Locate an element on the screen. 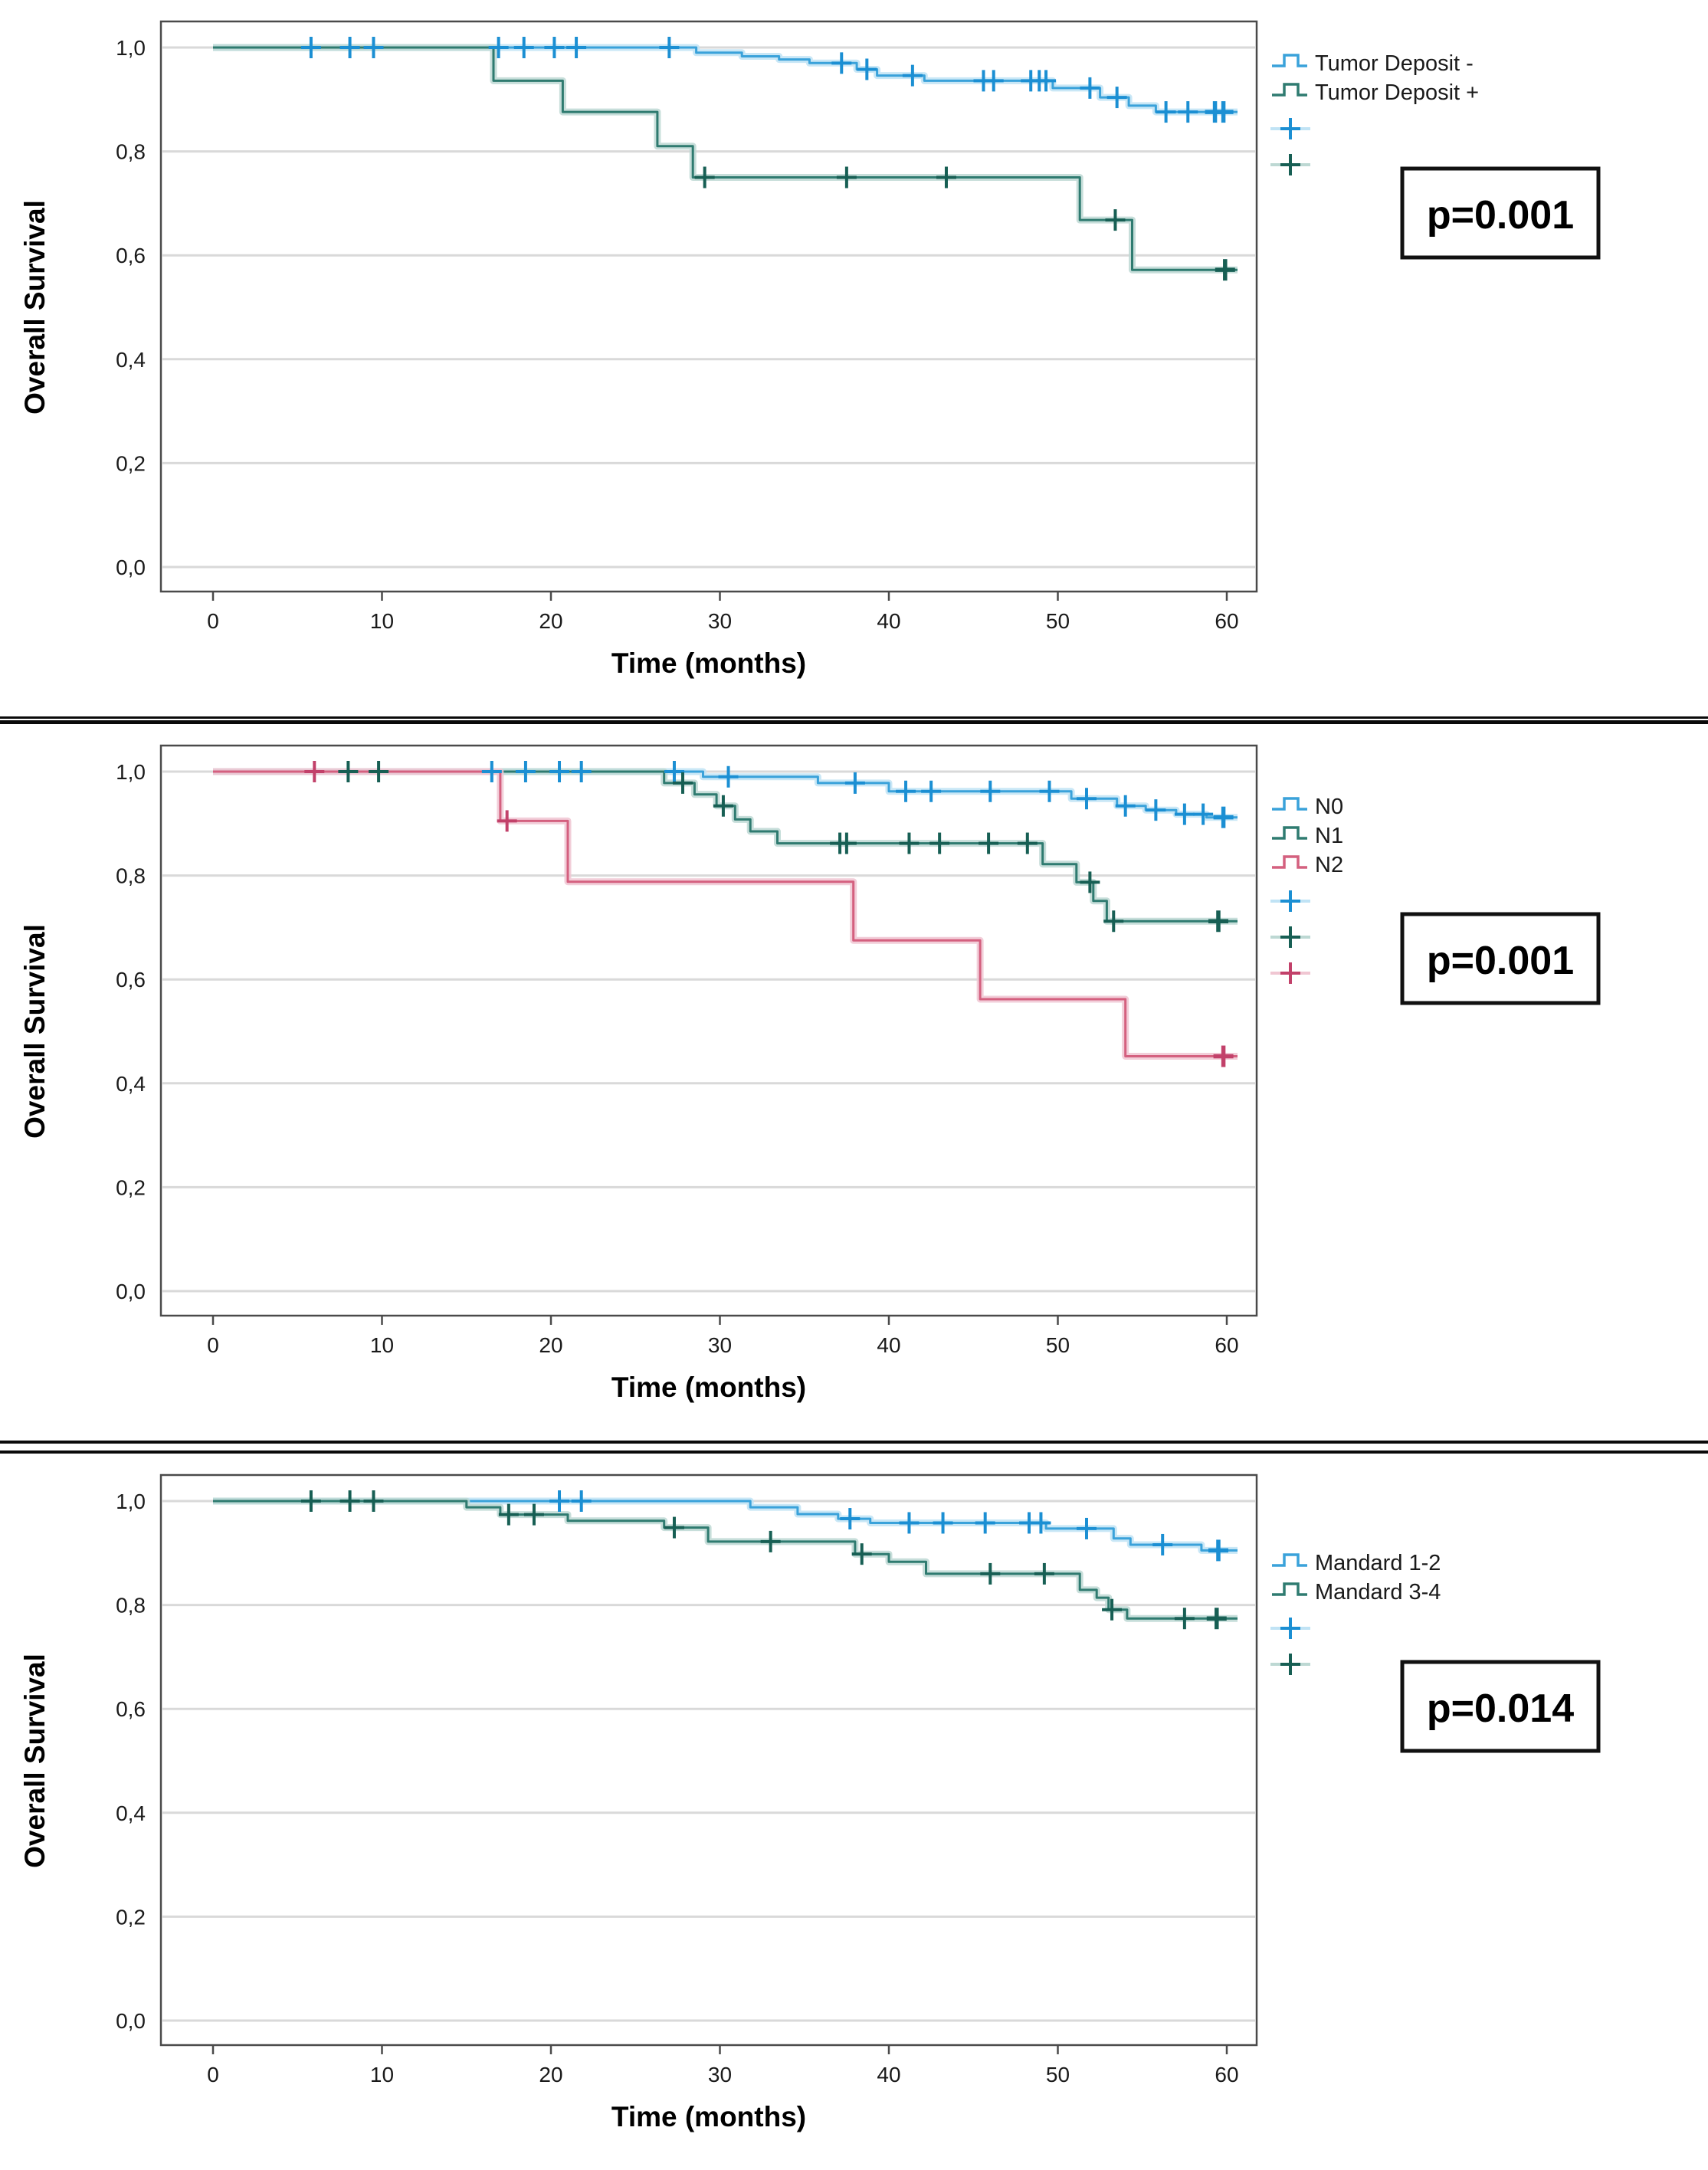  p-value-box: p=0.014 is located at coordinates (1500, 1706).